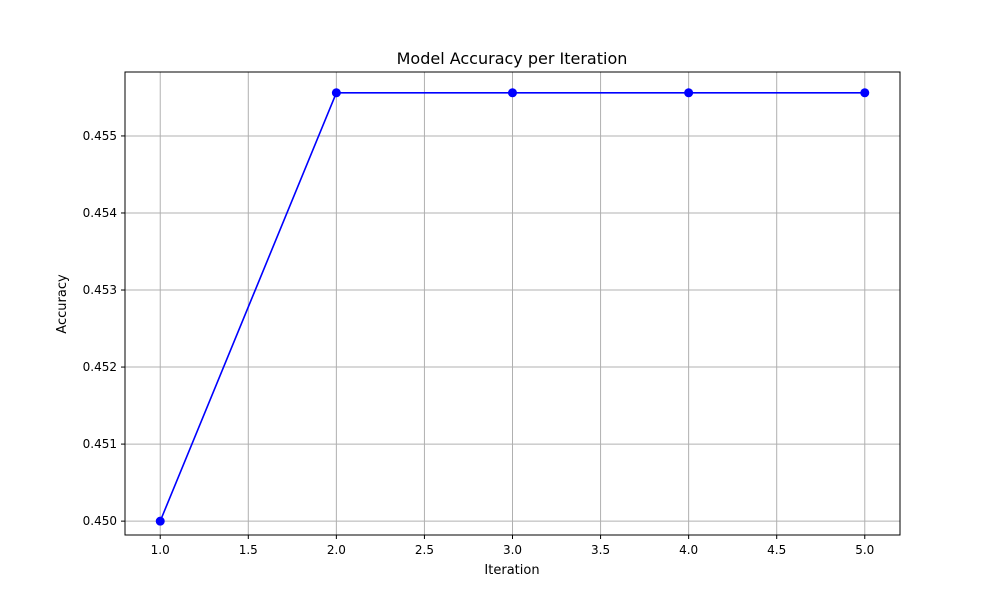 This screenshot has height=600, width=1000. I want to click on chart-title: Model Accuracy per Iteration, so click(512, 58).